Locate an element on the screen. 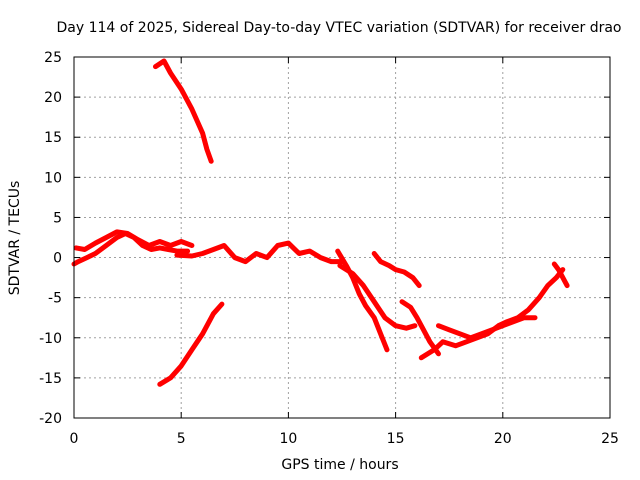 Image resolution: width=640 pixels, height=480 pixels. y-tick-label: 0 is located at coordinates (57, 259).